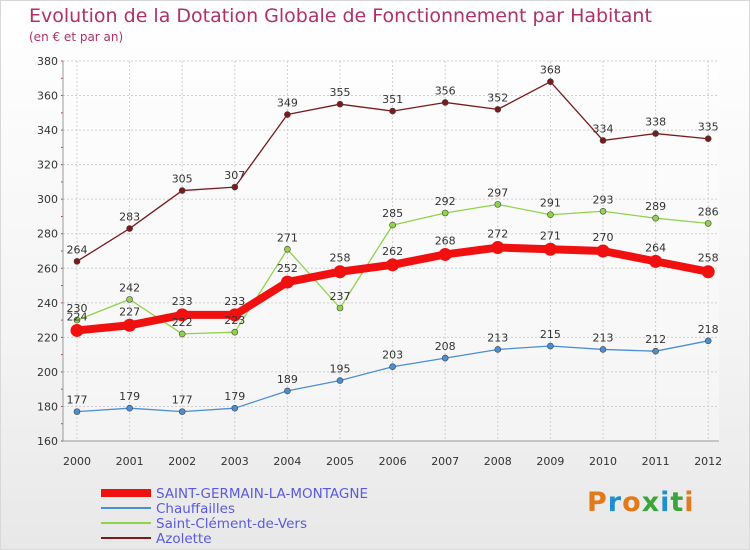 The width and height of the screenshot is (750, 550). What do you see at coordinates (195, 509) in the screenshot?
I see `legend-label: Chauffailles` at bounding box center [195, 509].